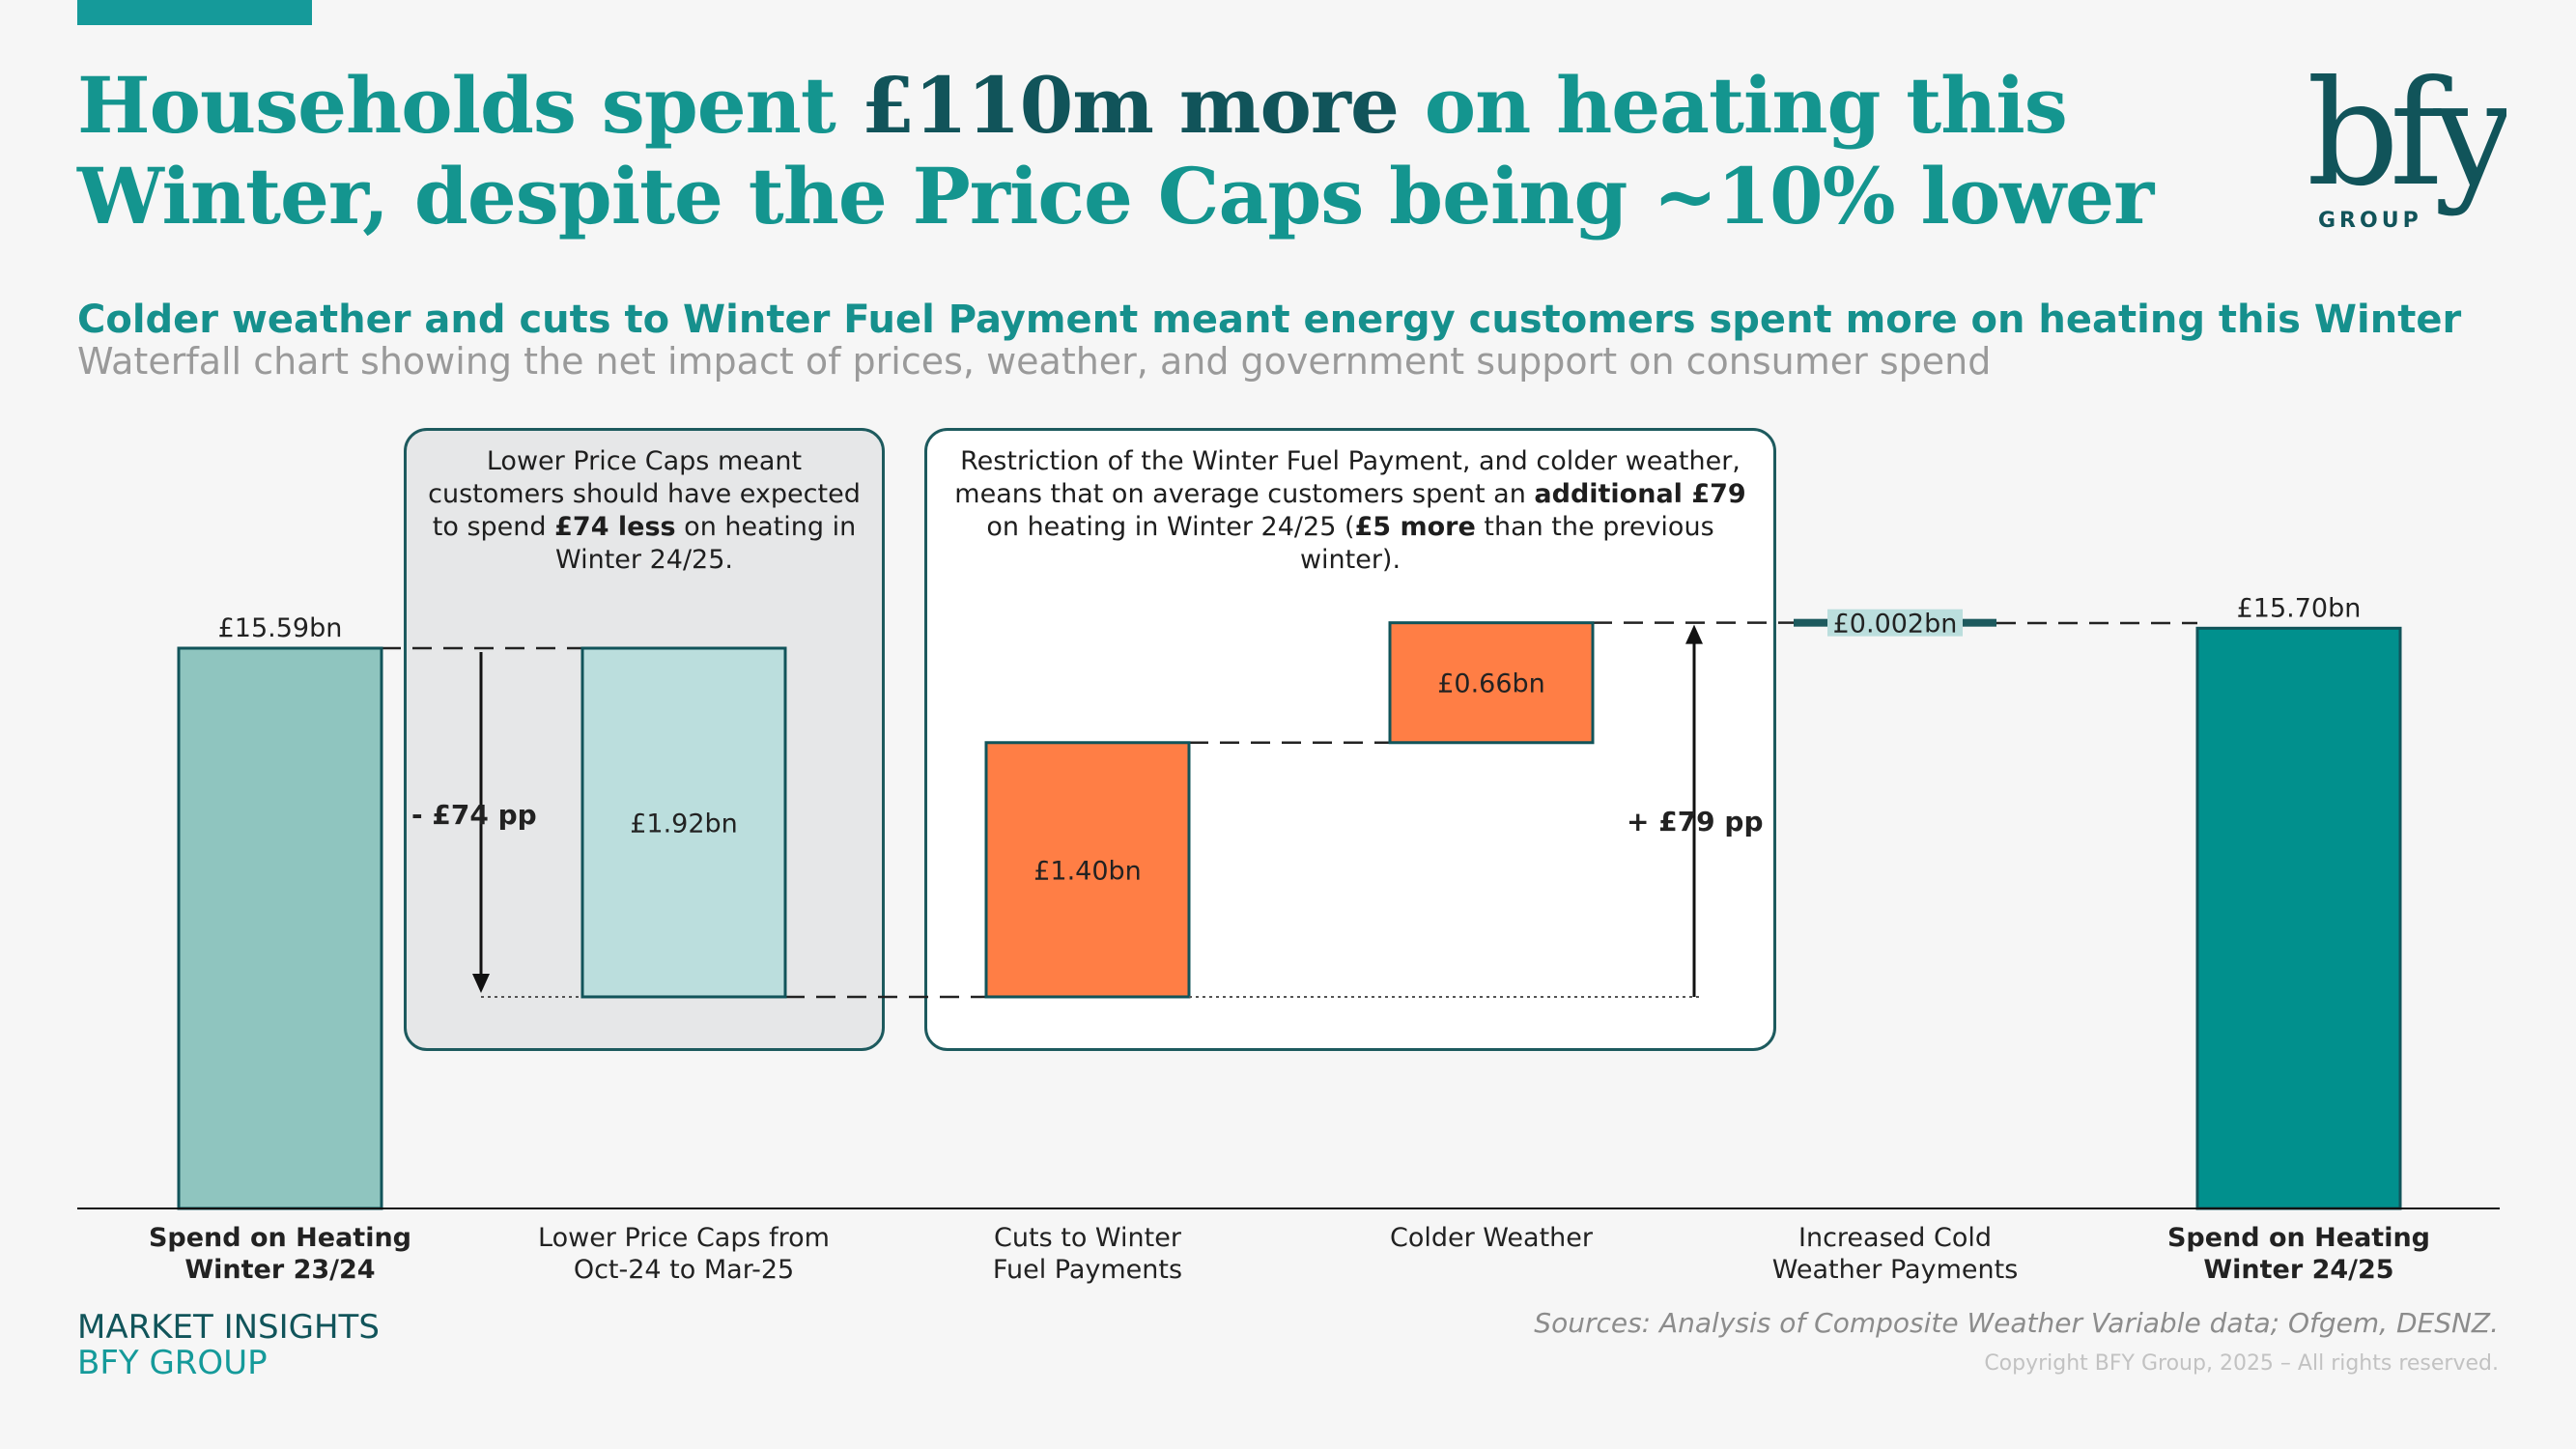 The image size is (2576, 1449). I want to click on headline-part2: on heating this, so click(1733, 105).